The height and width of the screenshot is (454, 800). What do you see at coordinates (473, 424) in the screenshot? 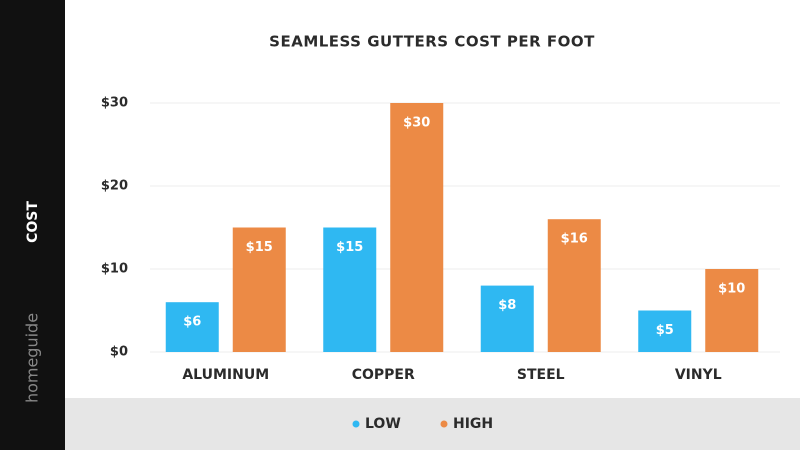
I see `legend-label: HIGH` at bounding box center [473, 424].